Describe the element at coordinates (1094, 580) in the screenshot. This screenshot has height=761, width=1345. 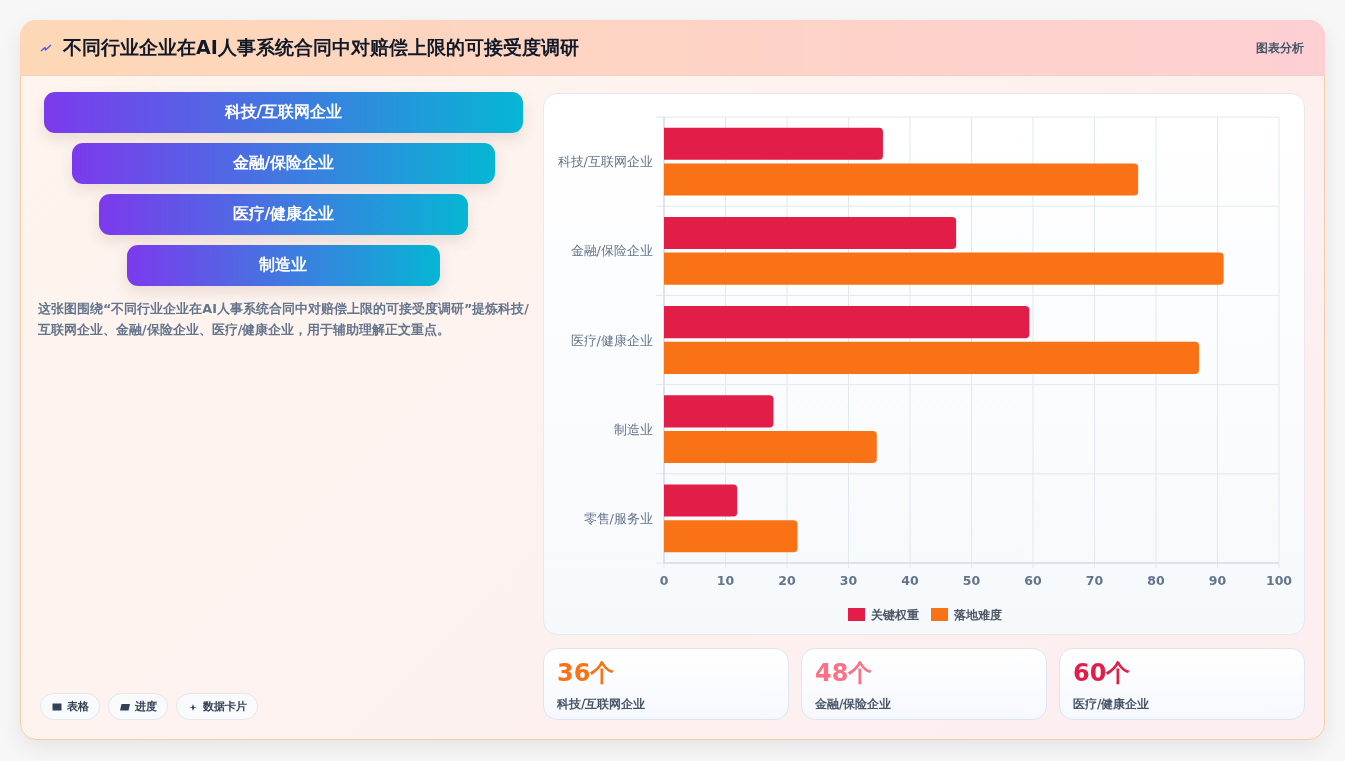
I see `x-tick-label: 70` at that location.